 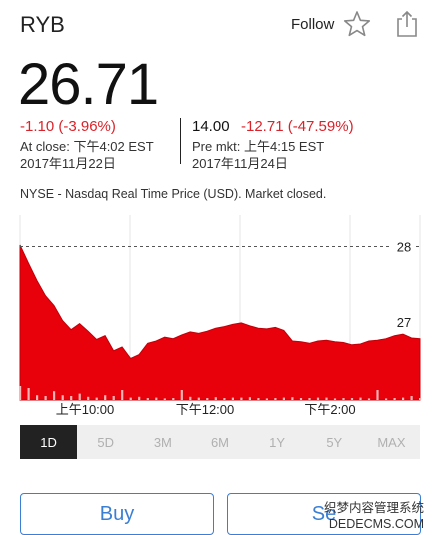 I want to click on follow-button: Follow, so click(x=313, y=24).